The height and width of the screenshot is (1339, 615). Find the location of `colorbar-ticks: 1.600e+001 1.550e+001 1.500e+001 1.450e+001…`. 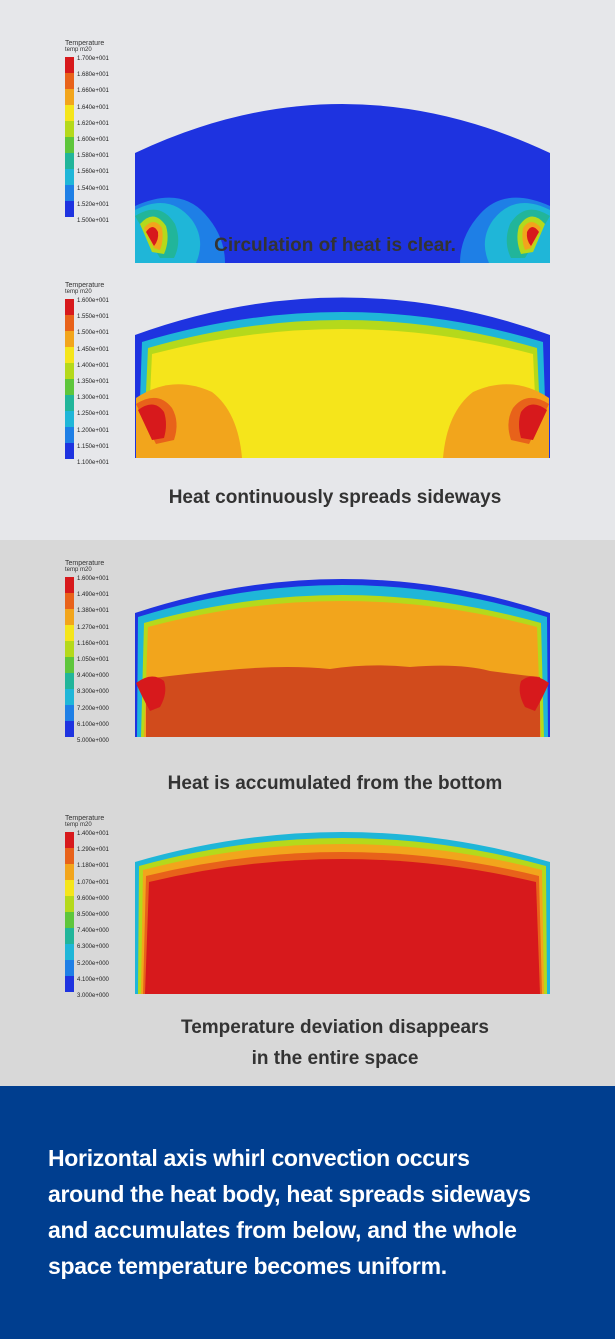

colorbar-ticks: 1.600e+001 1.550e+001 1.500e+001 1.450e+001… is located at coordinates (112, 383).